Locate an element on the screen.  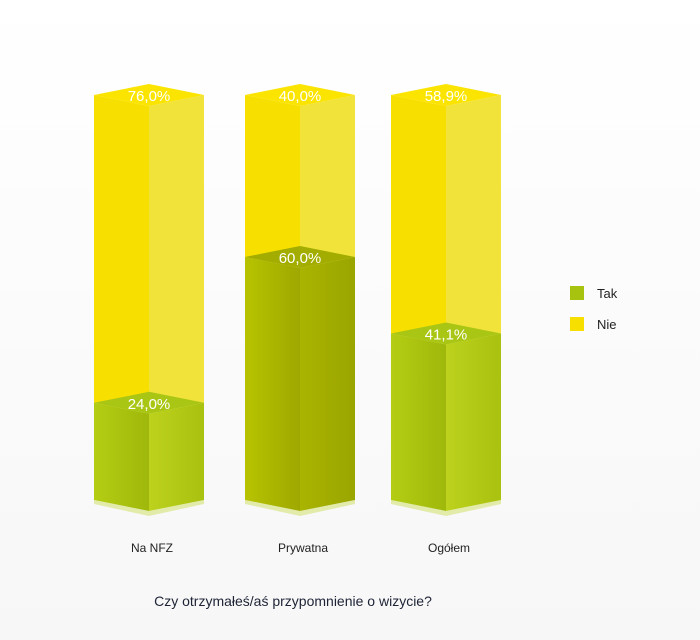
bar-nie-0-left-face is located at coordinates (121, 254).